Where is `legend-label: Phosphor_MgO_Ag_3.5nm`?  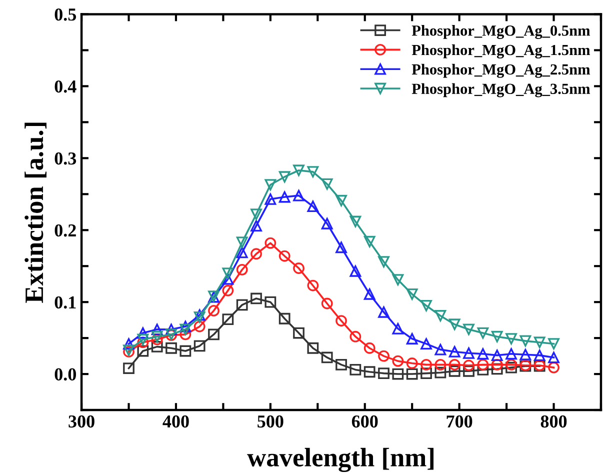
legend-label: Phosphor_MgO_Ag_3.5nm is located at coordinates (501, 90).